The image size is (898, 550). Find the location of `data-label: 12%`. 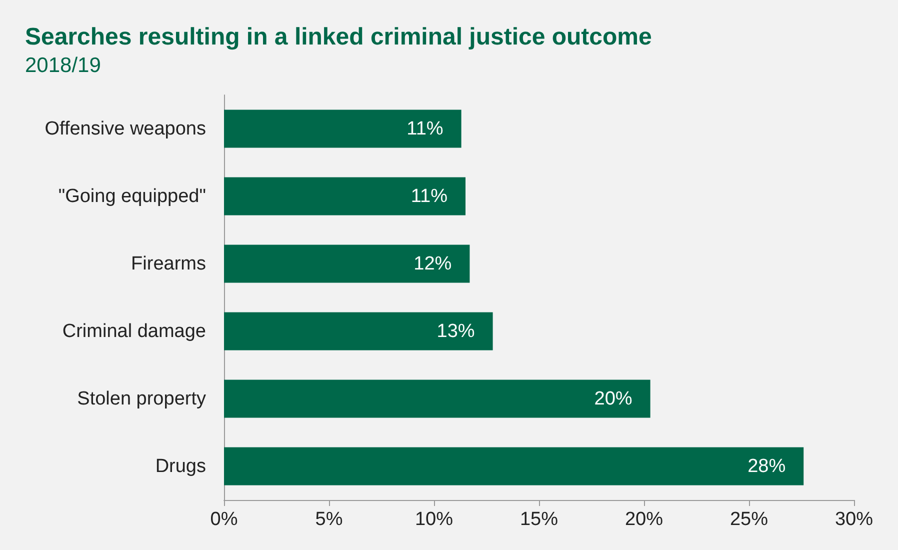

data-label: 12% is located at coordinates (433, 263).